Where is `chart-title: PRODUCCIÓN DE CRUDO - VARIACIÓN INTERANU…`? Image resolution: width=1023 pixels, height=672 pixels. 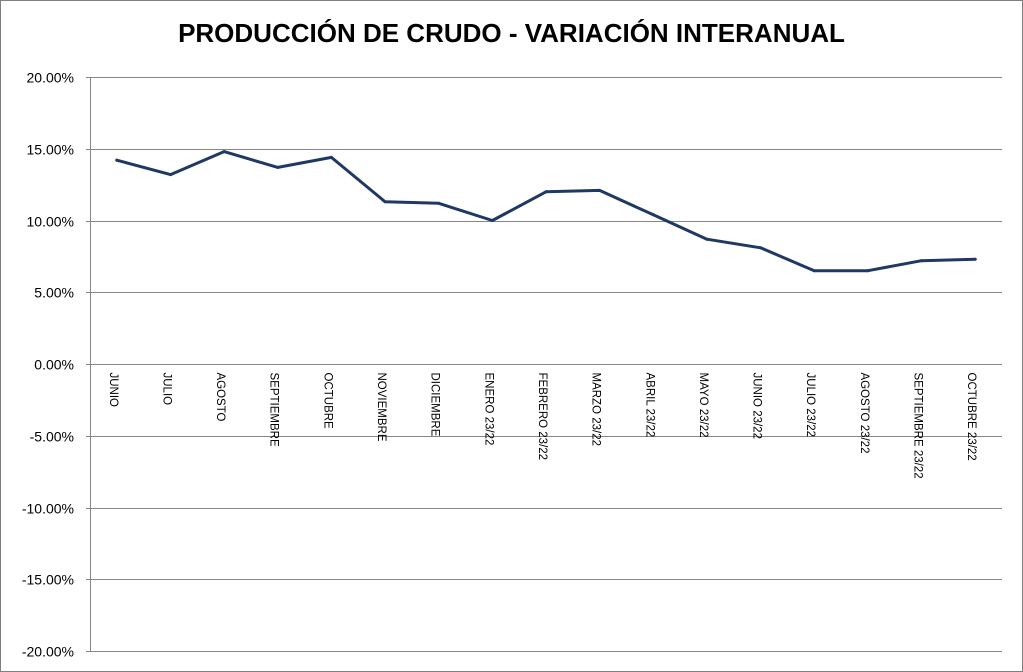 chart-title: PRODUCCIÓN DE CRUDO - VARIACIÓN INTERANU… is located at coordinates (511, 33).